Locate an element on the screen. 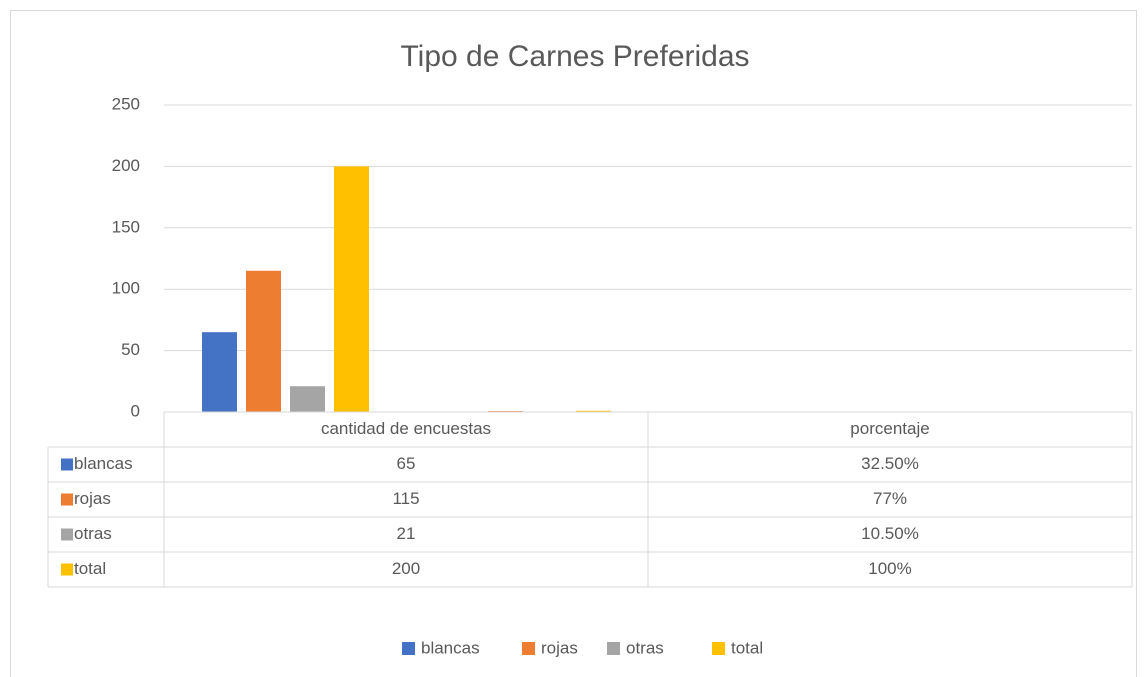 The height and width of the screenshot is (677, 1147). table-cell: 10.50% is located at coordinates (890, 533).